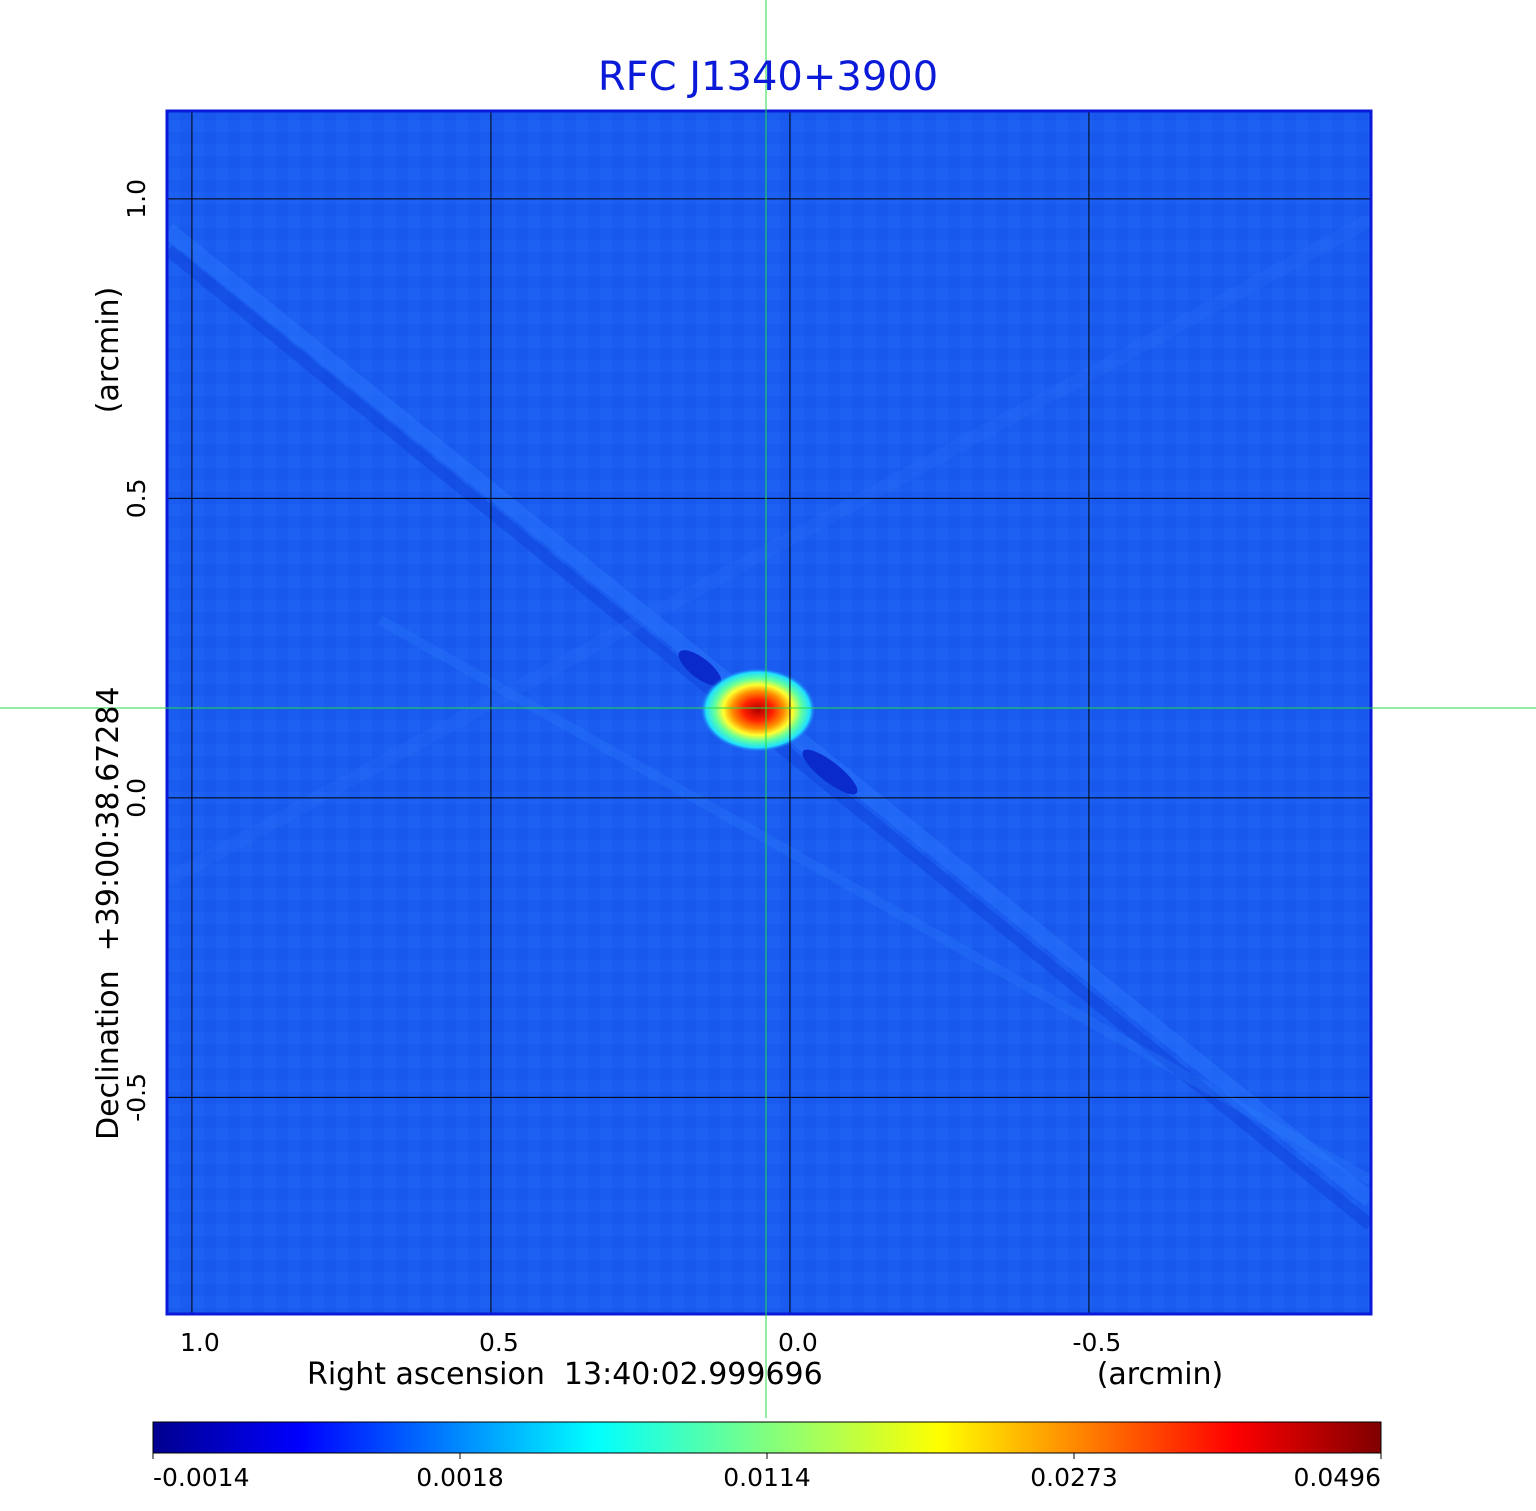  I want to click on x-tick-label: 0.5, so click(499, 1342).